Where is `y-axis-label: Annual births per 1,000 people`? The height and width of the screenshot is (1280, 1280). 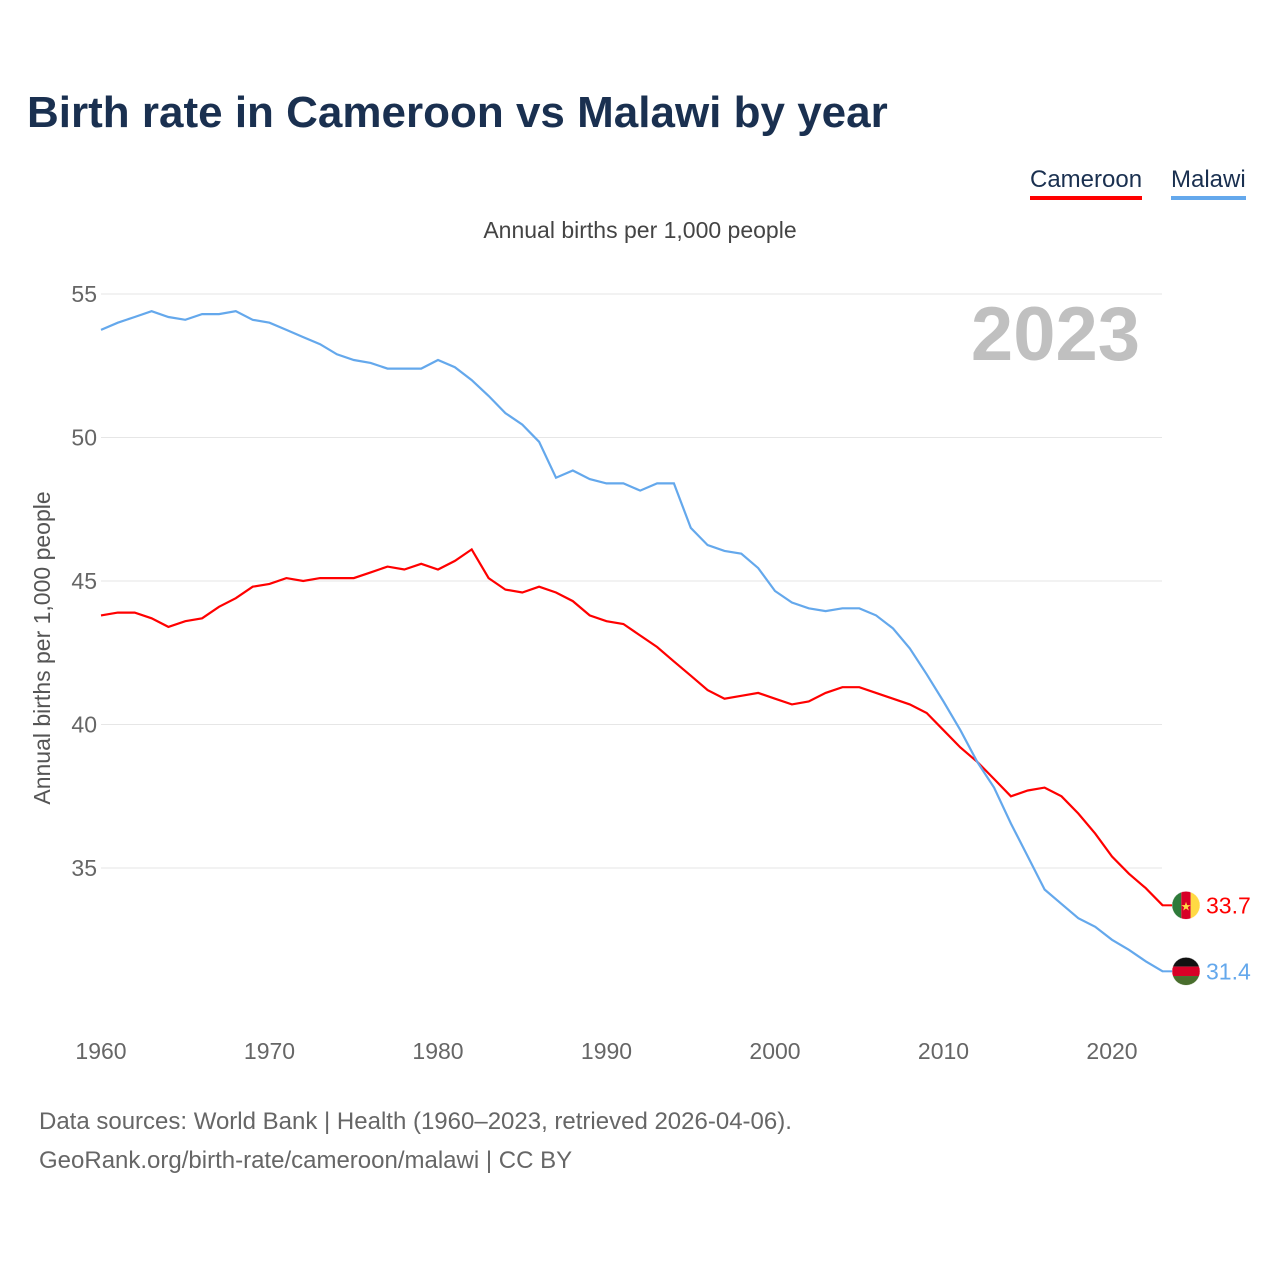
y-axis-label: Annual births per 1,000 people is located at coordinates (42, 647).